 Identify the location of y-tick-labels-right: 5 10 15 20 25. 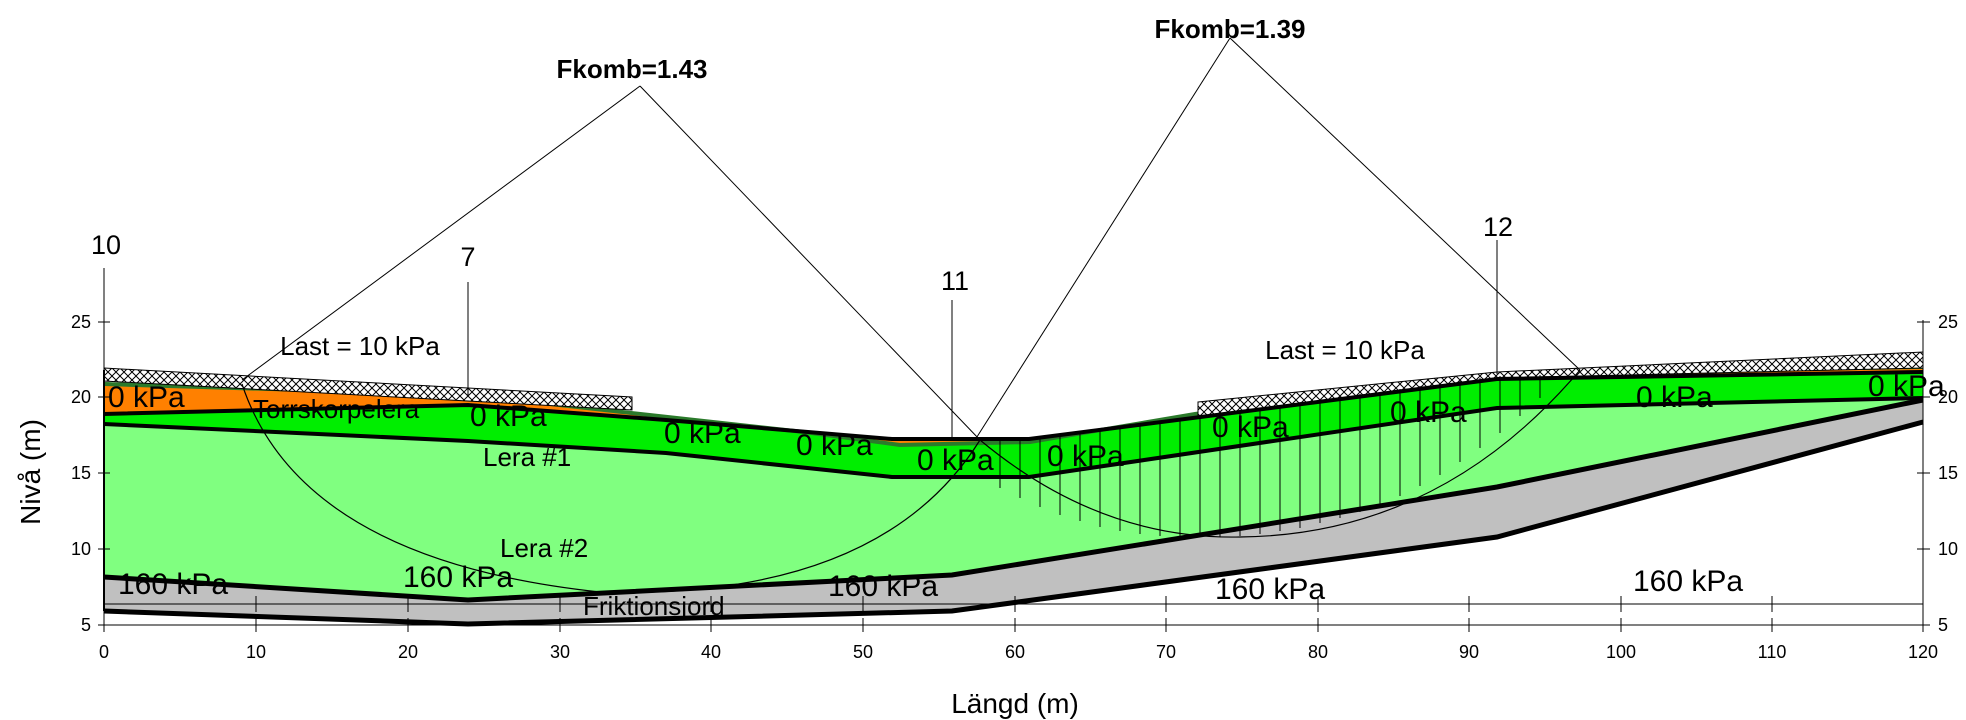
(1948, 473).